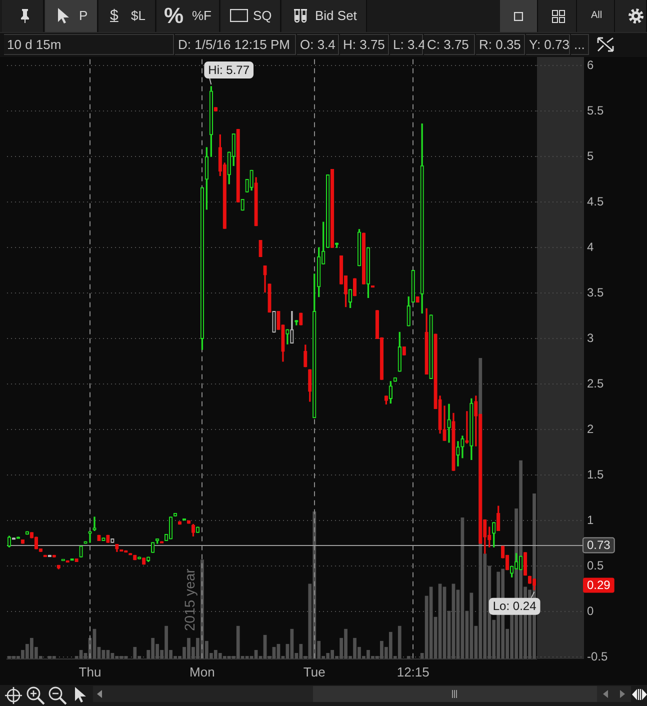 The height and width of the screenshot is (706, 647). Describe the element at coordinates (590, 337) in the screenshot. I see `y-tick-label: 3` at that location.